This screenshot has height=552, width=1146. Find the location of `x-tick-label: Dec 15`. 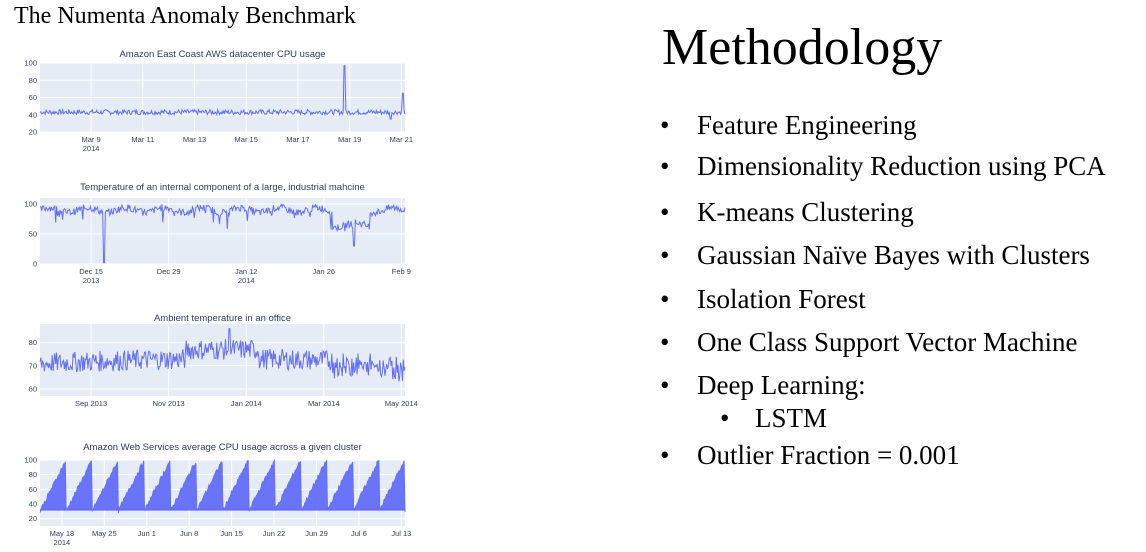

x-tick-label: Dec 15 is located at coordinates (91, 271).